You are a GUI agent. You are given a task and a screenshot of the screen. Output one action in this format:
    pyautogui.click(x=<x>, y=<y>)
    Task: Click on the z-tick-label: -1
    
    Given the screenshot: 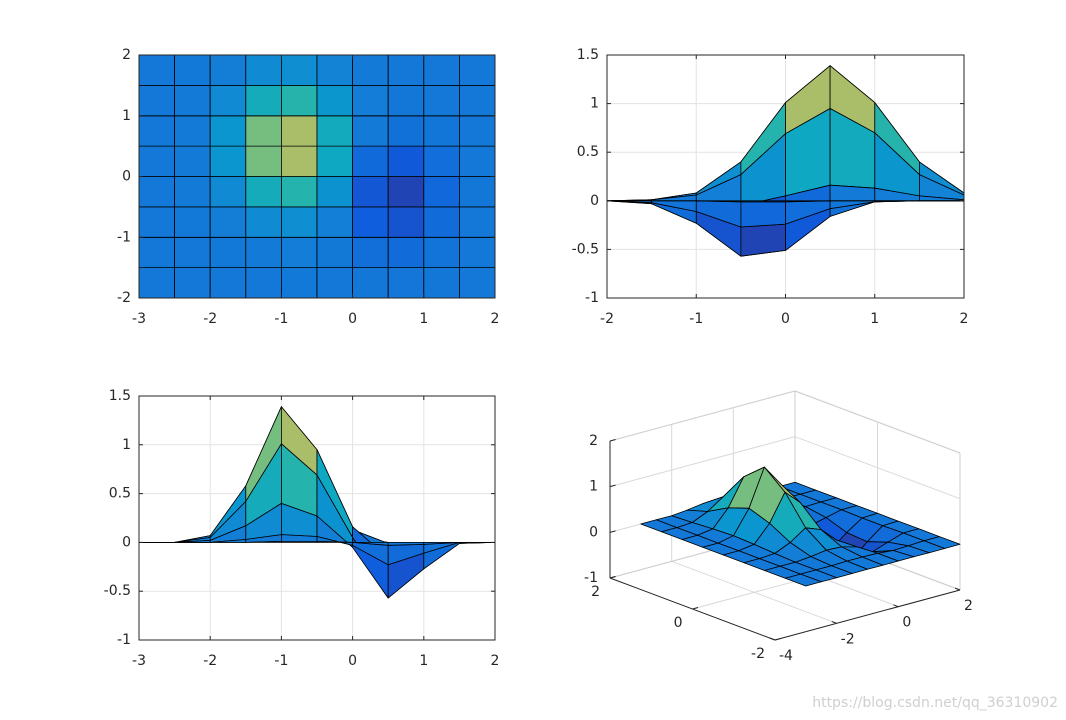 What is the action you would take?
    pyautogui.click(x=591, y=578)
    